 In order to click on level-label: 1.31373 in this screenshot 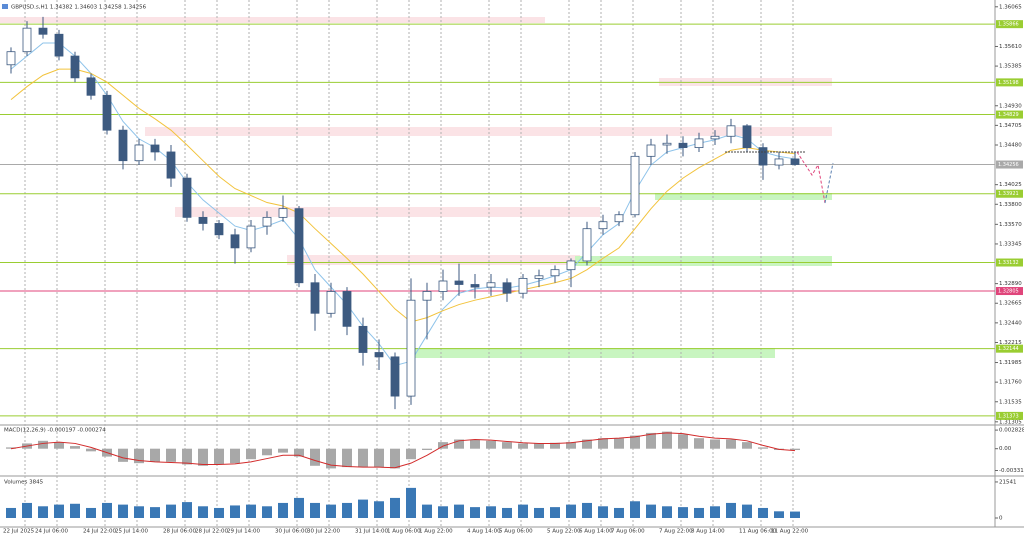, I will do `click(1008, 416)`.